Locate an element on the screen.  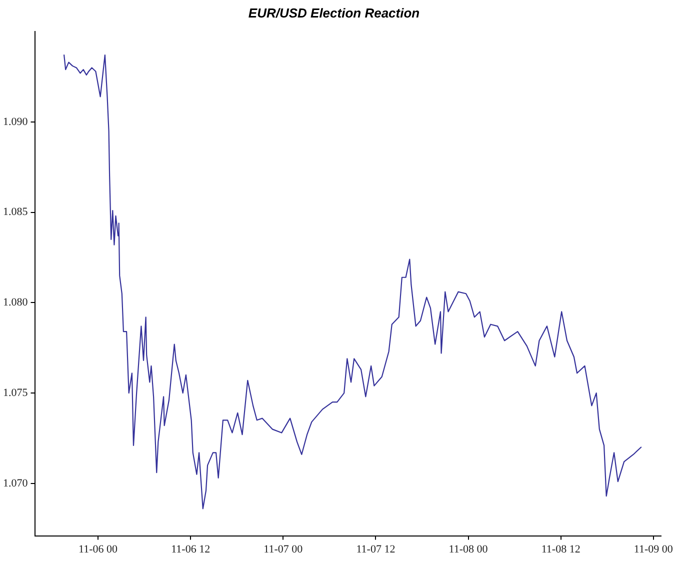
y-tick-label: 1.090 is located at coordinates (15, 122).